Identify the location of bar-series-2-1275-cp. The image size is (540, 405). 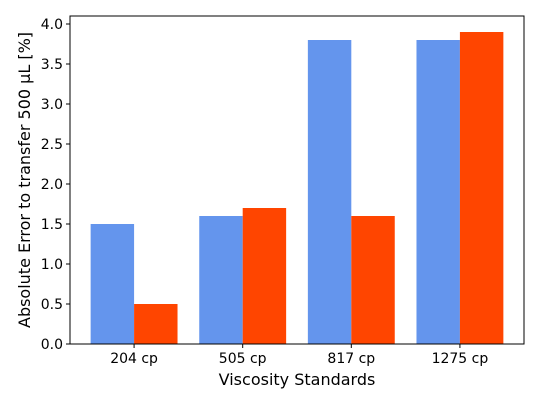
(481, 188).